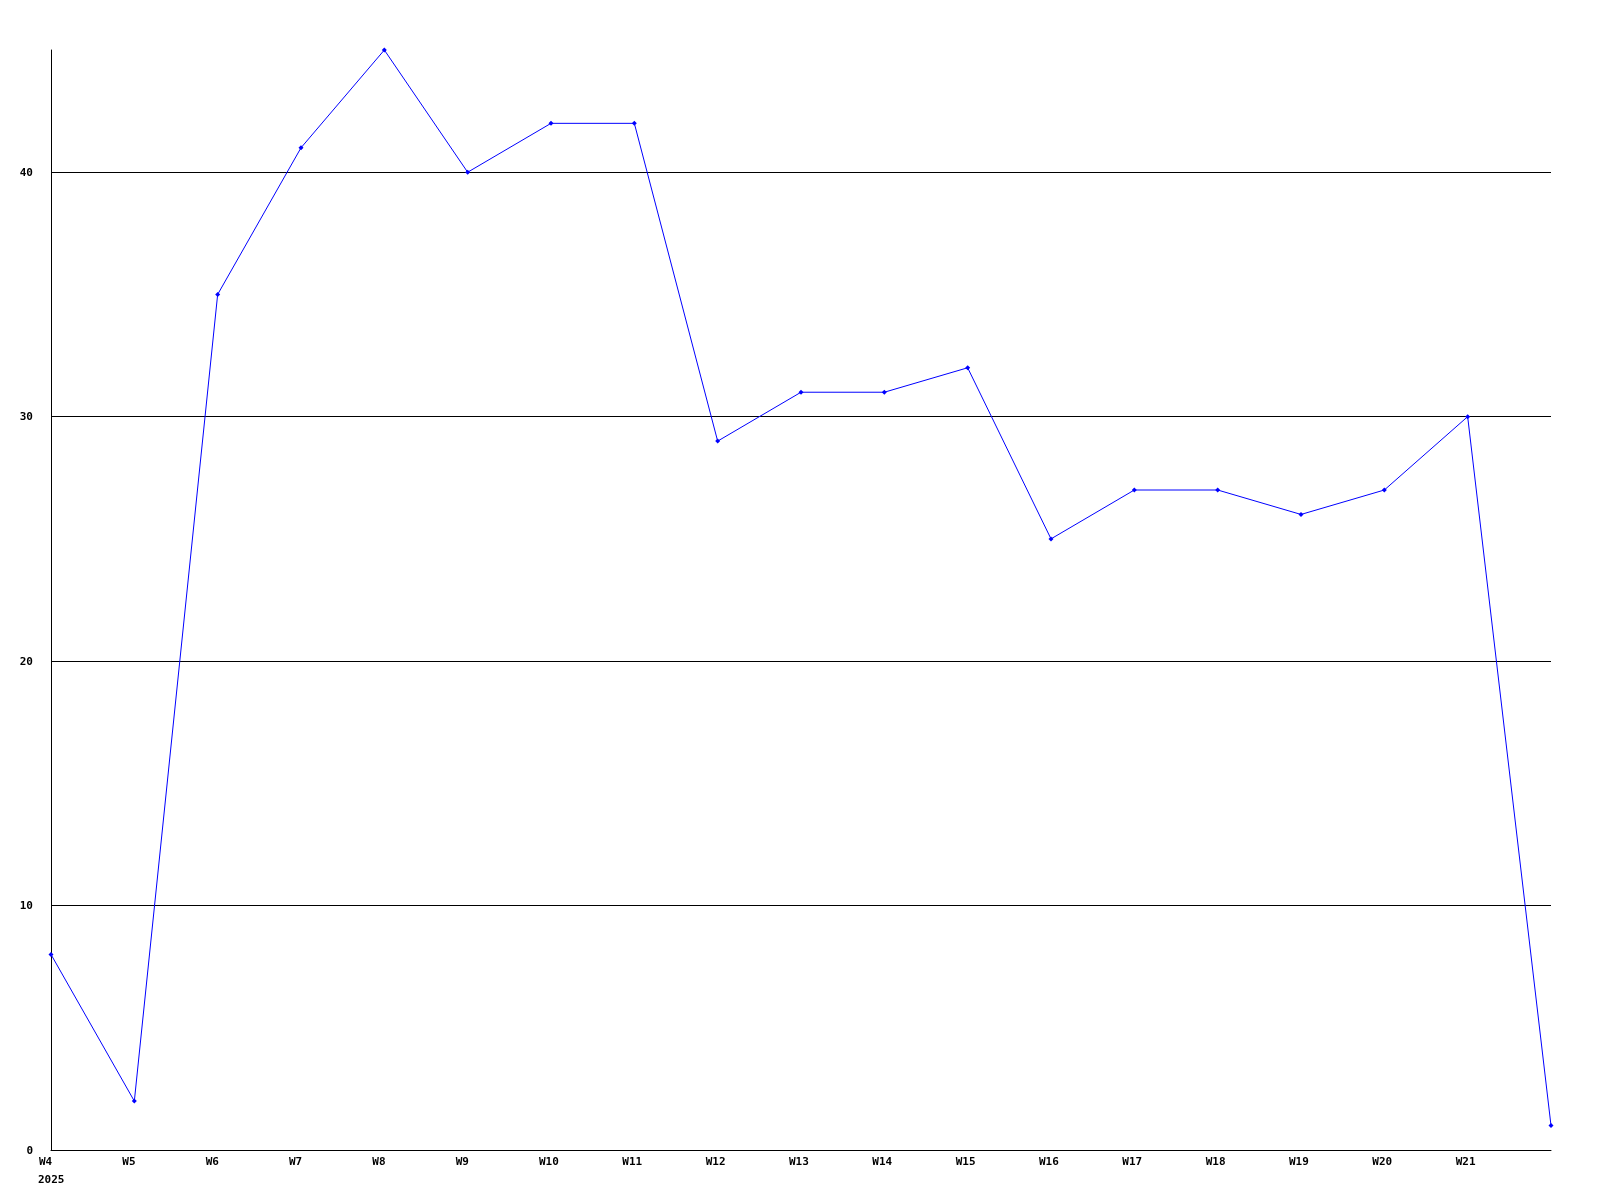  I want to click on x-tick-label: W21, so click(1465, 1161).